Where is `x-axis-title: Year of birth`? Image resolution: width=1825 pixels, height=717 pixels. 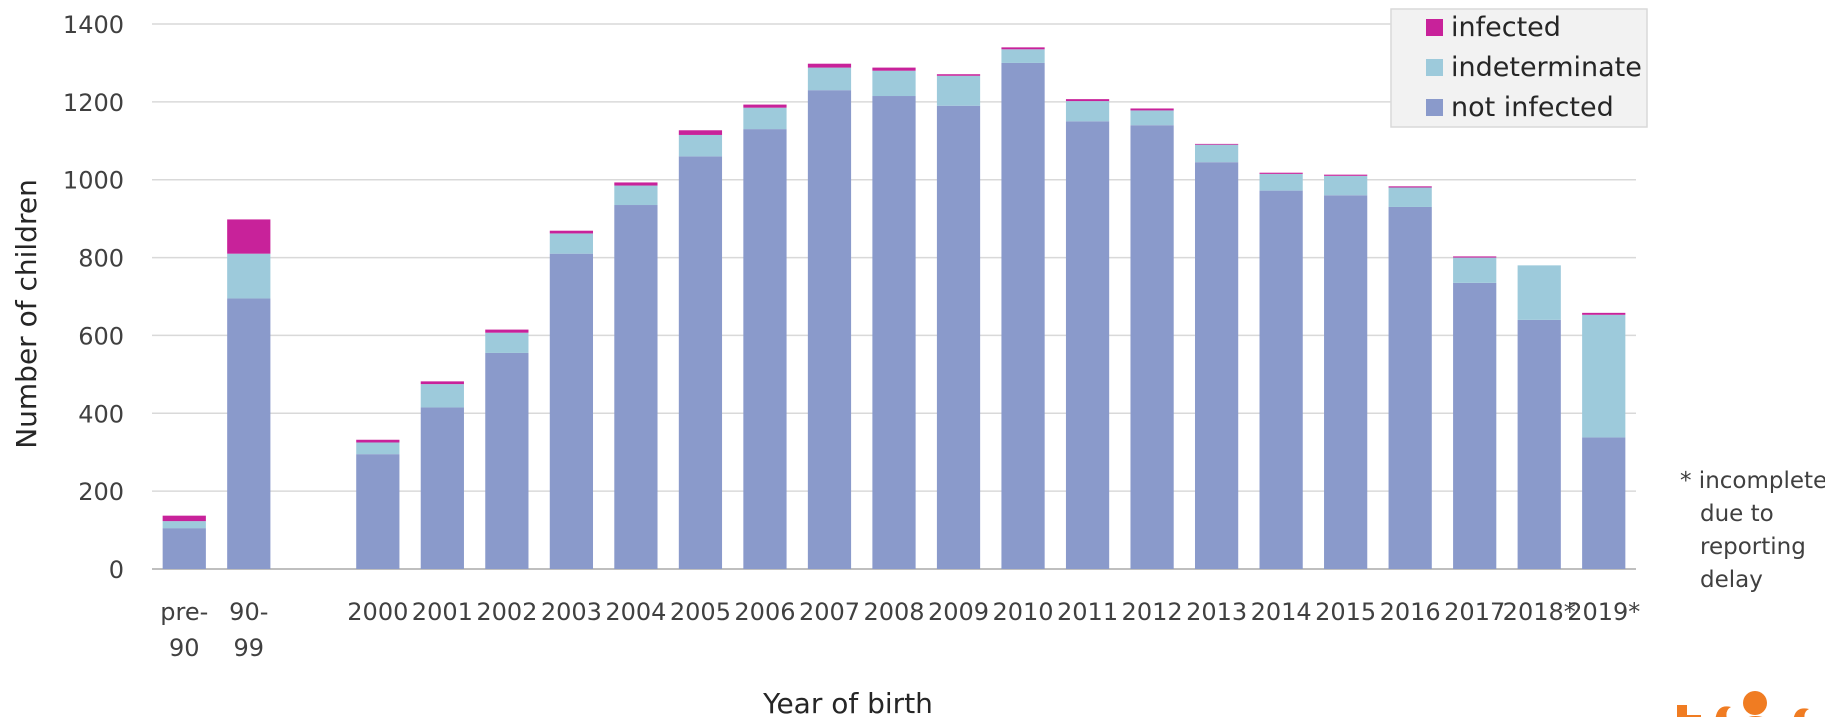
x-axis-title: Year of birth is located at coordinates (847, 702).